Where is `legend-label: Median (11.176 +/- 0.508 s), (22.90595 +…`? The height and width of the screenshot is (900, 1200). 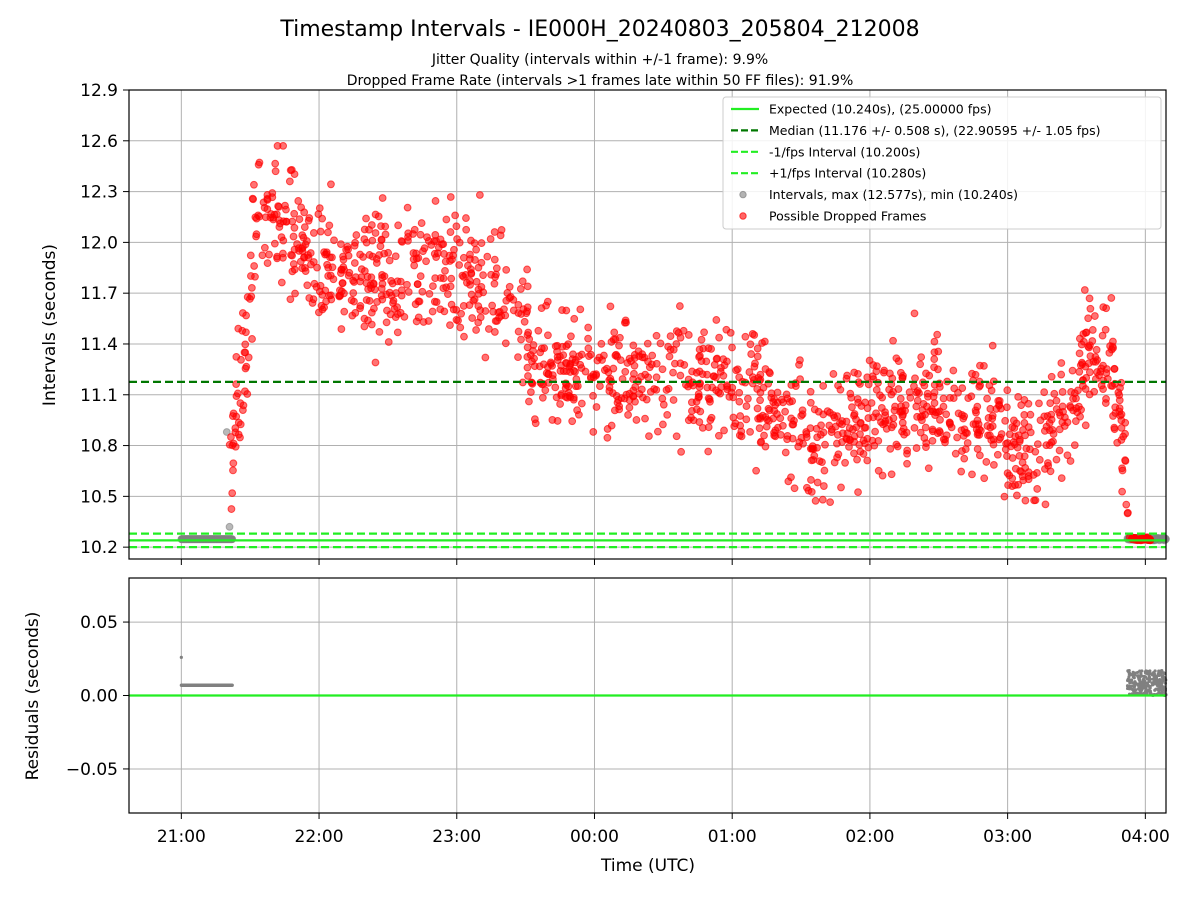
legend-label: Median (11.176 +/- 0.508 s), (22.90595 +… is located at coordinates (934, 130).